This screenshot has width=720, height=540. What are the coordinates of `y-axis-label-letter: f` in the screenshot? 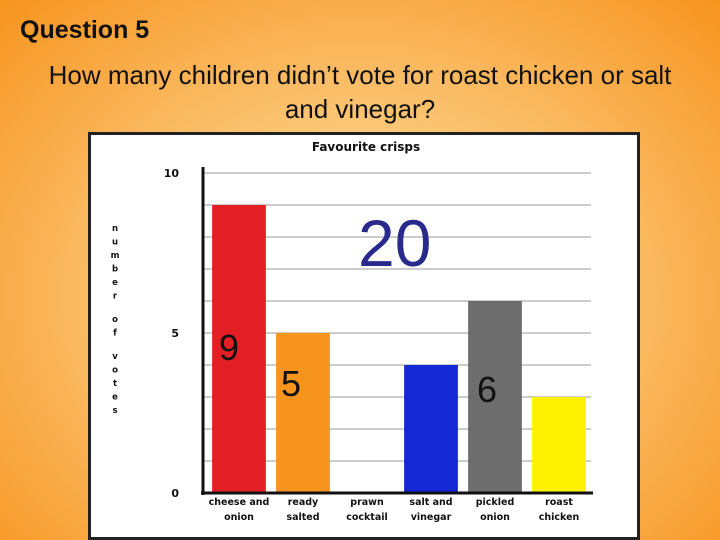 It's located at (115, 334).